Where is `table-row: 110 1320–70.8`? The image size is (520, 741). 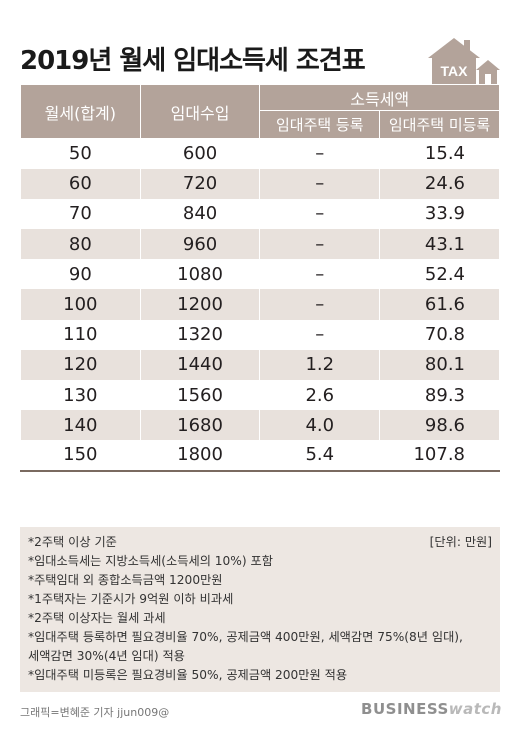
table-row: 110 1320–70.8 is located at coordinates (260, 334).